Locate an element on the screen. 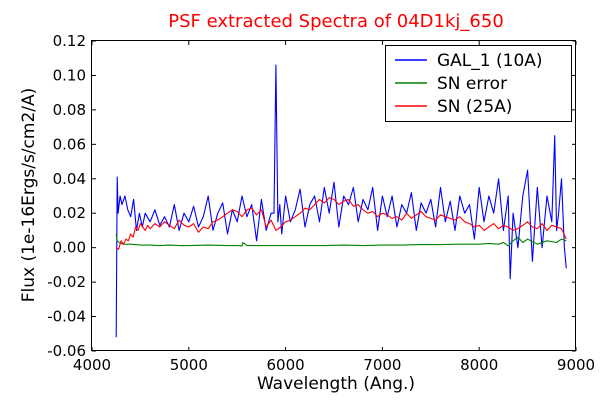 The width and height of the screenshot is (600, 400). y-tick-label: 0.06 is located at coordinates (69, 144).